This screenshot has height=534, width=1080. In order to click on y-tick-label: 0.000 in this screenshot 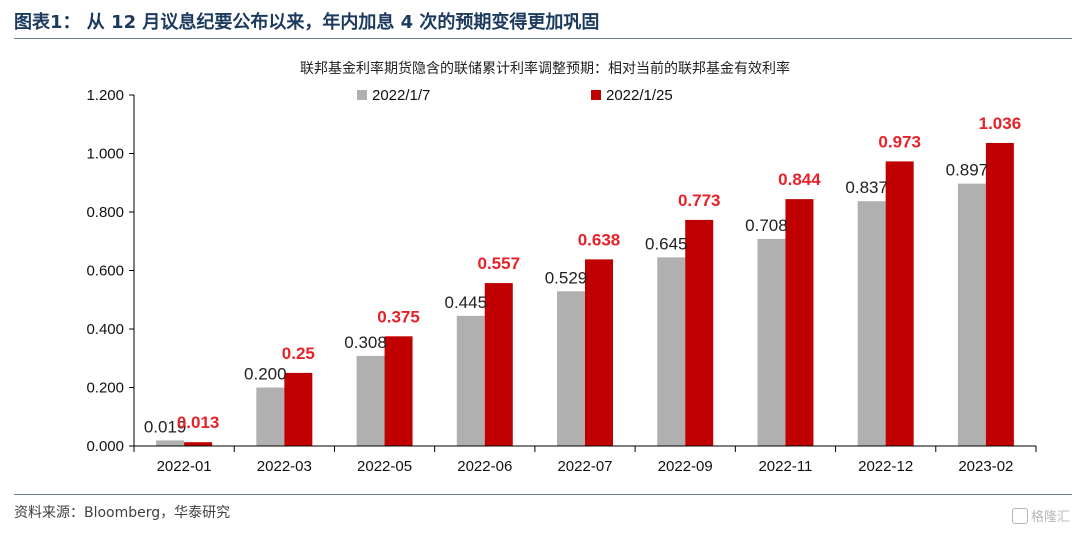, I will do `click(105, 446)`.